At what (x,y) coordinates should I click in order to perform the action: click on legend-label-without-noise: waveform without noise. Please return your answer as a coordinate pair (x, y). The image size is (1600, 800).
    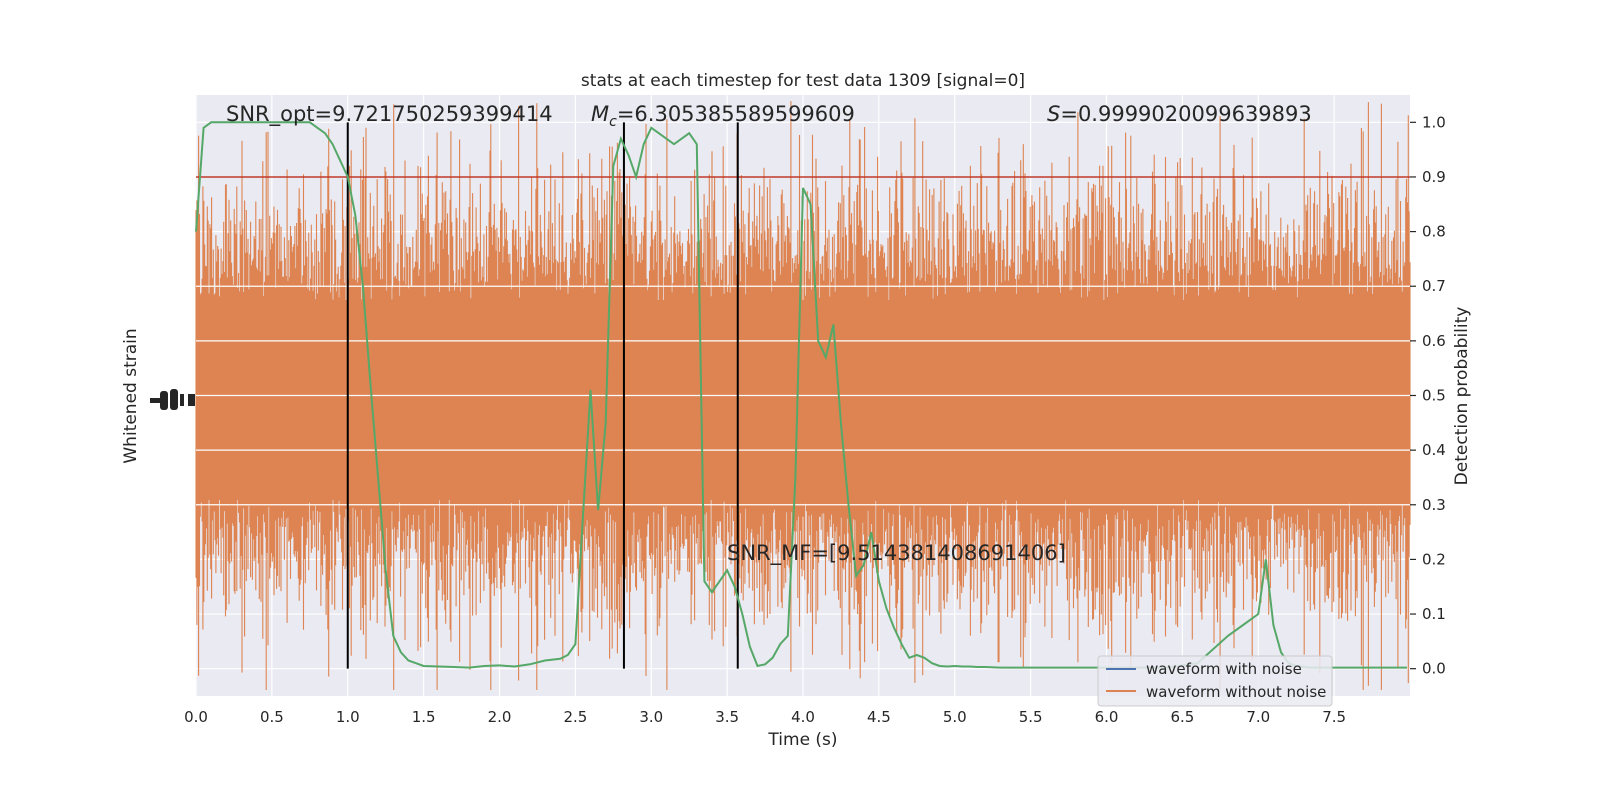
    Looking at the image, I should click on (1236, 692).